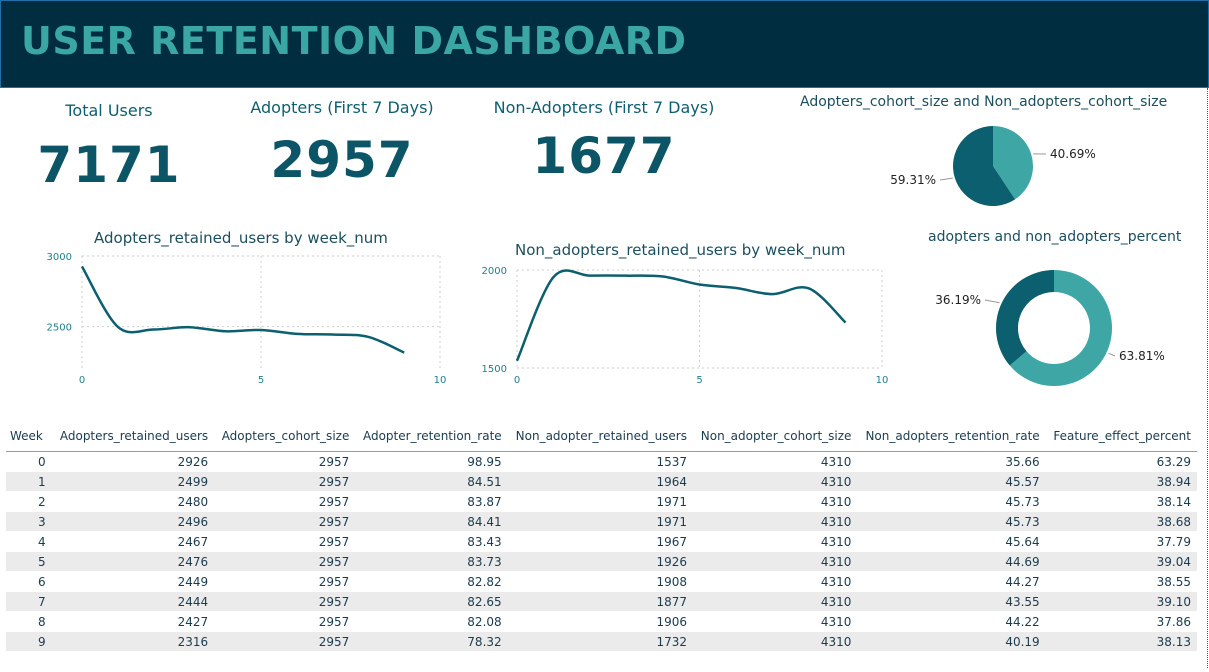 Image resolution: width=1209 pixels, height=672 pixels. What do you see at coordinates (133, 541) in the screenshot?
I see `table-cell: 2467` at bounding box center [133, 541].